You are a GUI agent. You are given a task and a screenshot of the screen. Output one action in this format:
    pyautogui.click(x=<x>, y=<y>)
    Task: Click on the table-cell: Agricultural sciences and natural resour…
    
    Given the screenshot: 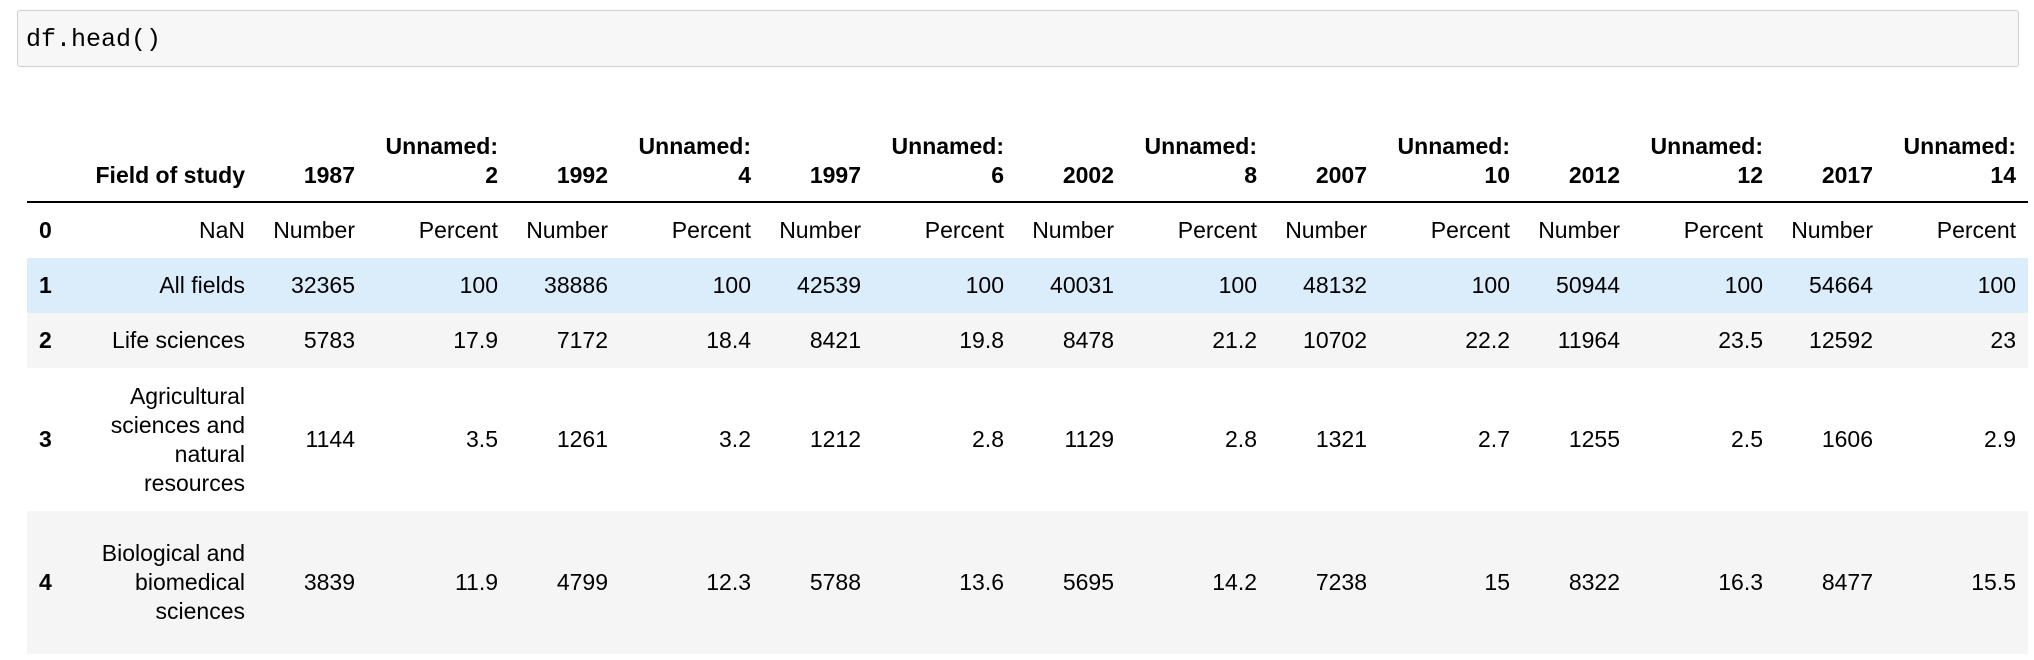 What is the action you would take?
    pyautogui.click(x=159, y=439)
    